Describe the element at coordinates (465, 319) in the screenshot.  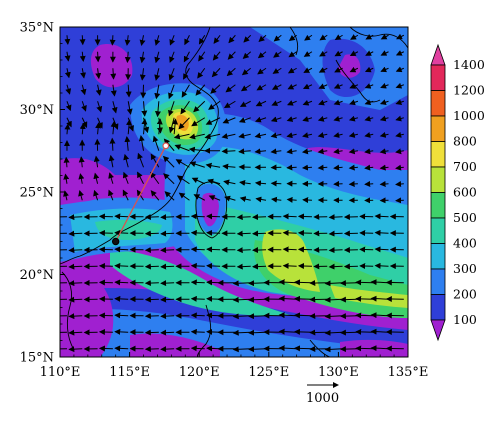
I see `colorbar-label: 100` at that location.